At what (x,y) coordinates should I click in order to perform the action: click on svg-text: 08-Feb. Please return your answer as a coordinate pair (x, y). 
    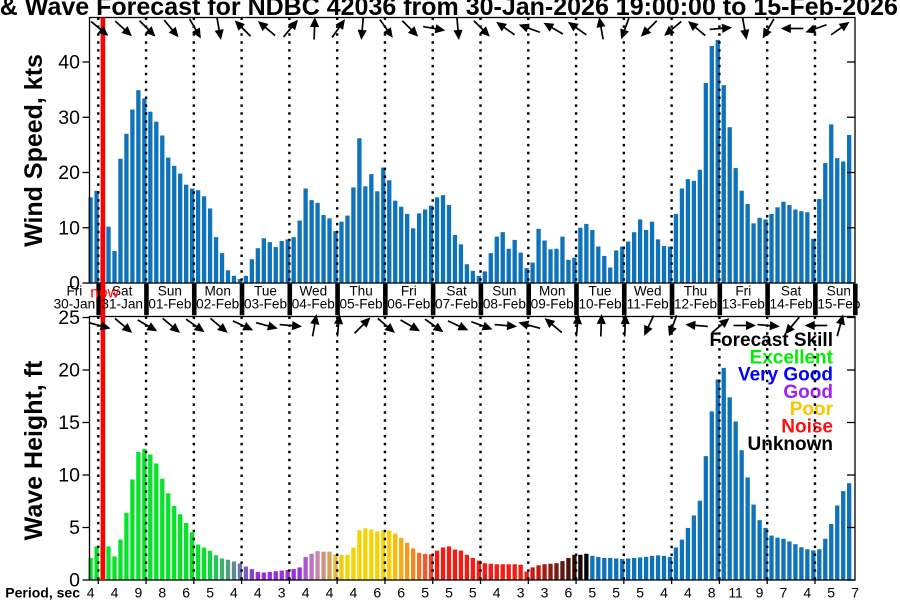
    Looking at the image, I should click on (504, 304).